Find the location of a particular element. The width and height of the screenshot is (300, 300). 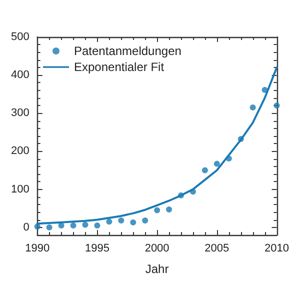

y-tick-label: 500 is located at coordinates (20, 37).